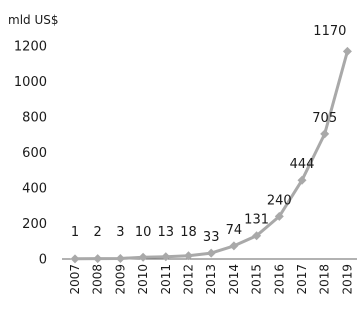 The width and height of the screenshot is (357, 331). Describe the element at coordinates (30, 47) in the screenshot. I see `y-tick-label: 1200` at that location.